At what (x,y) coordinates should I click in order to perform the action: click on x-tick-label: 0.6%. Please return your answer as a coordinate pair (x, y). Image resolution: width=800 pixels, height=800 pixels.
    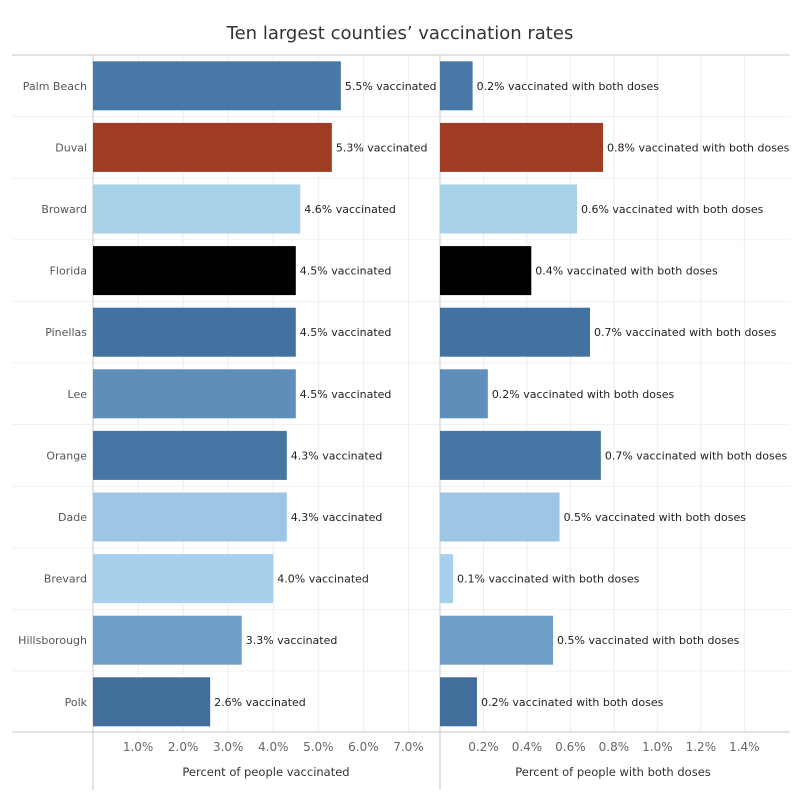
    Looking at the image, I should click on (570, 747).